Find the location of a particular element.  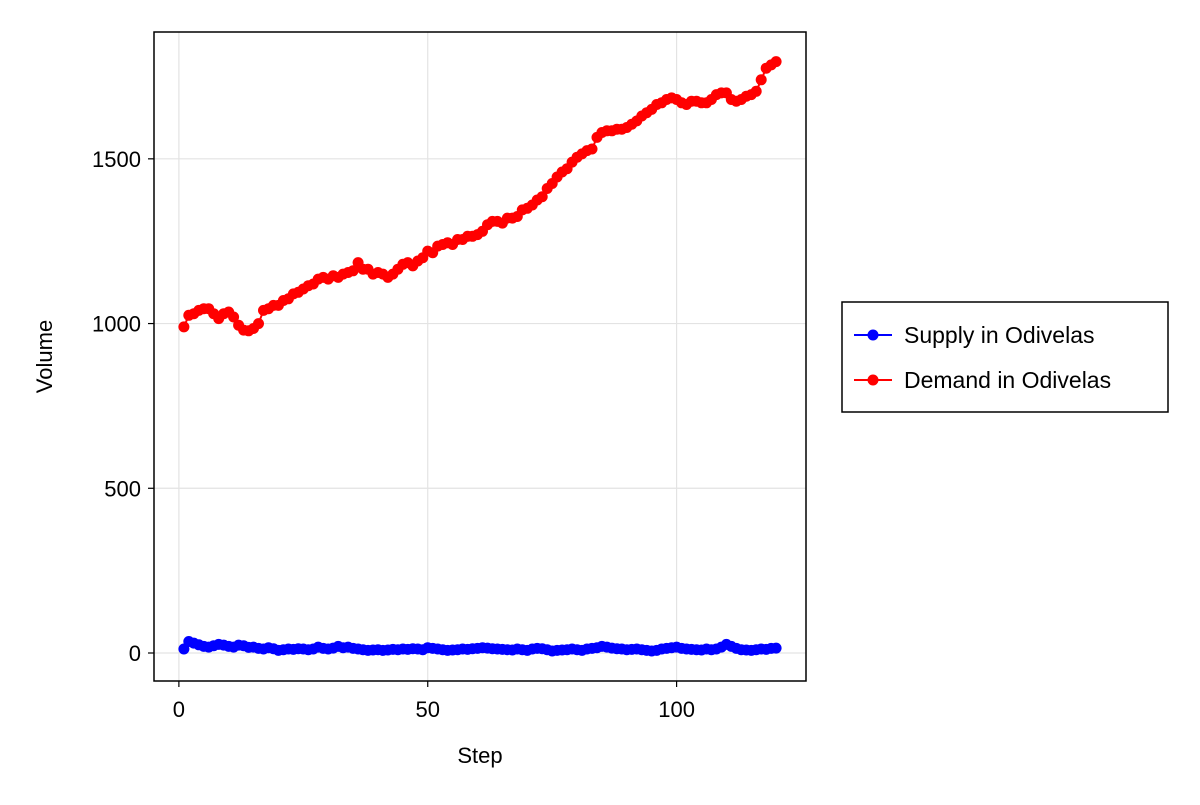

legend-label: Supply in Odivelas is located at coordinates (999, 335).